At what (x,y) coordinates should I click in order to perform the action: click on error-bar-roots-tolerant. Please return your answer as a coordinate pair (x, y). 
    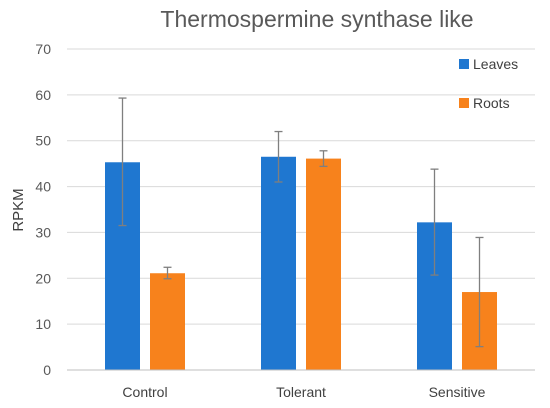
    Looking at the image, I should click on (323, 159).